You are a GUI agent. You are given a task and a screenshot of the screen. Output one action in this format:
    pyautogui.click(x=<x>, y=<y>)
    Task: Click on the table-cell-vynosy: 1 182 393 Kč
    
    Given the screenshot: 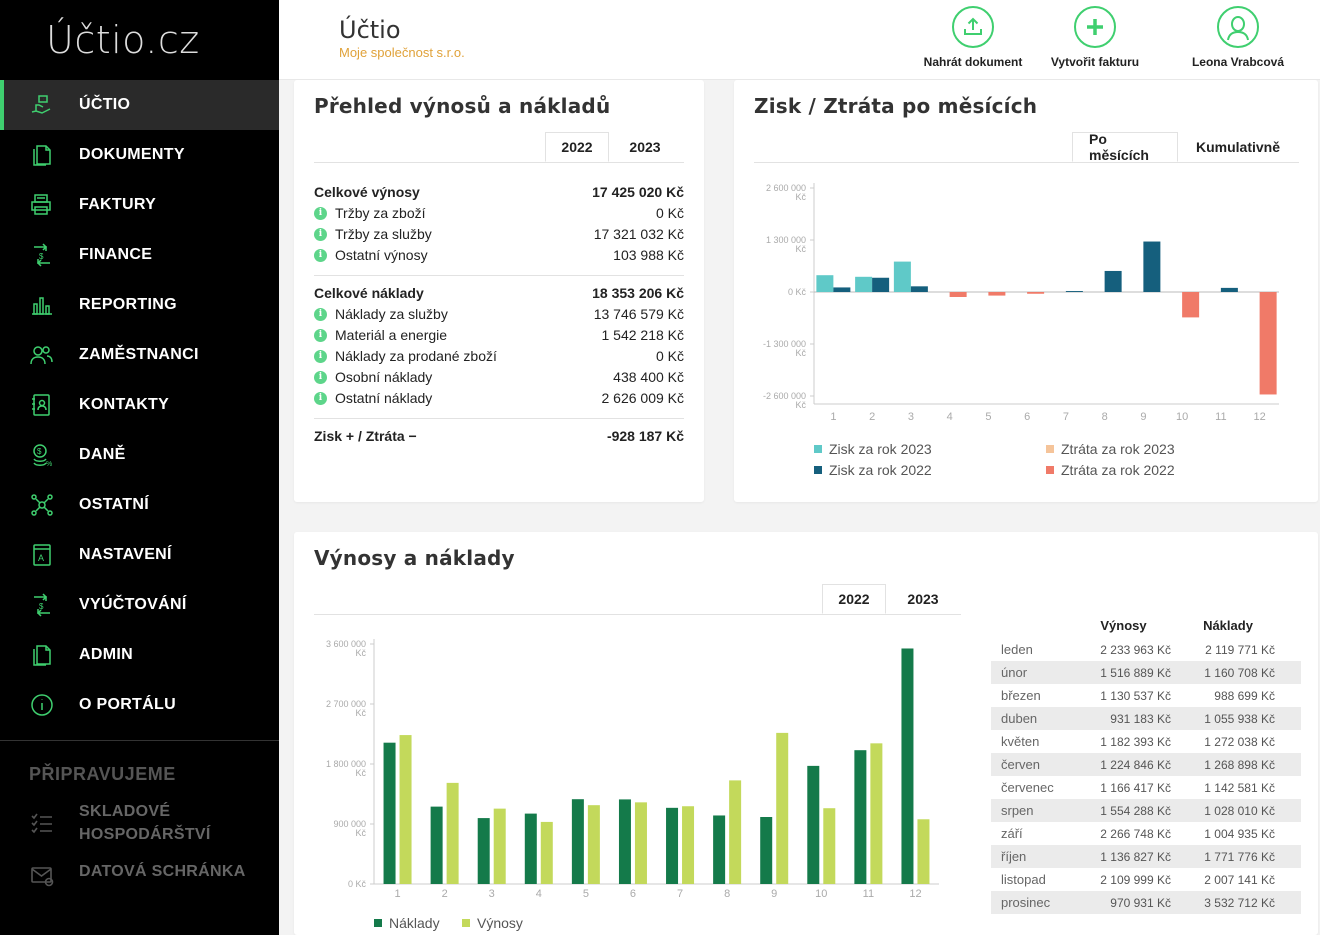 What is the action you would take?
    pyautogui.click(x=1135, y=741)
    